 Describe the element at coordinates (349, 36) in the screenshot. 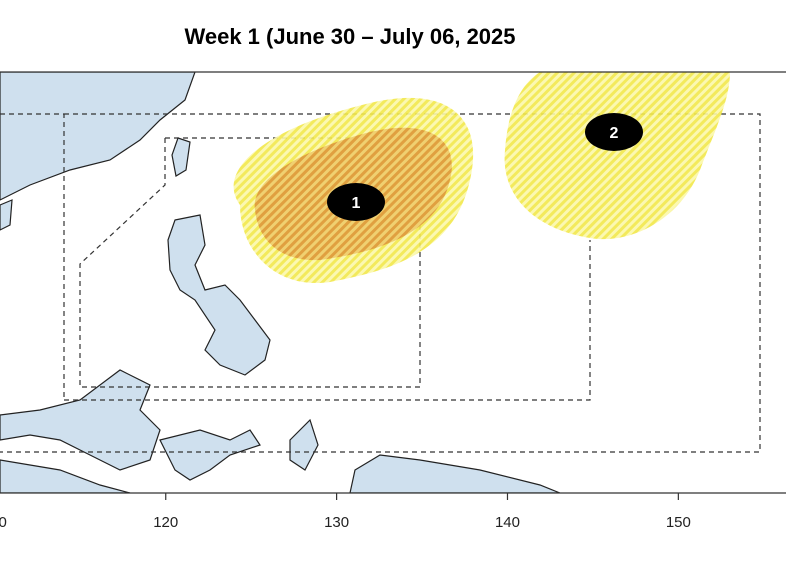

I see `map-title: Week 1 (June 30 – July 06, 2025` at that location.